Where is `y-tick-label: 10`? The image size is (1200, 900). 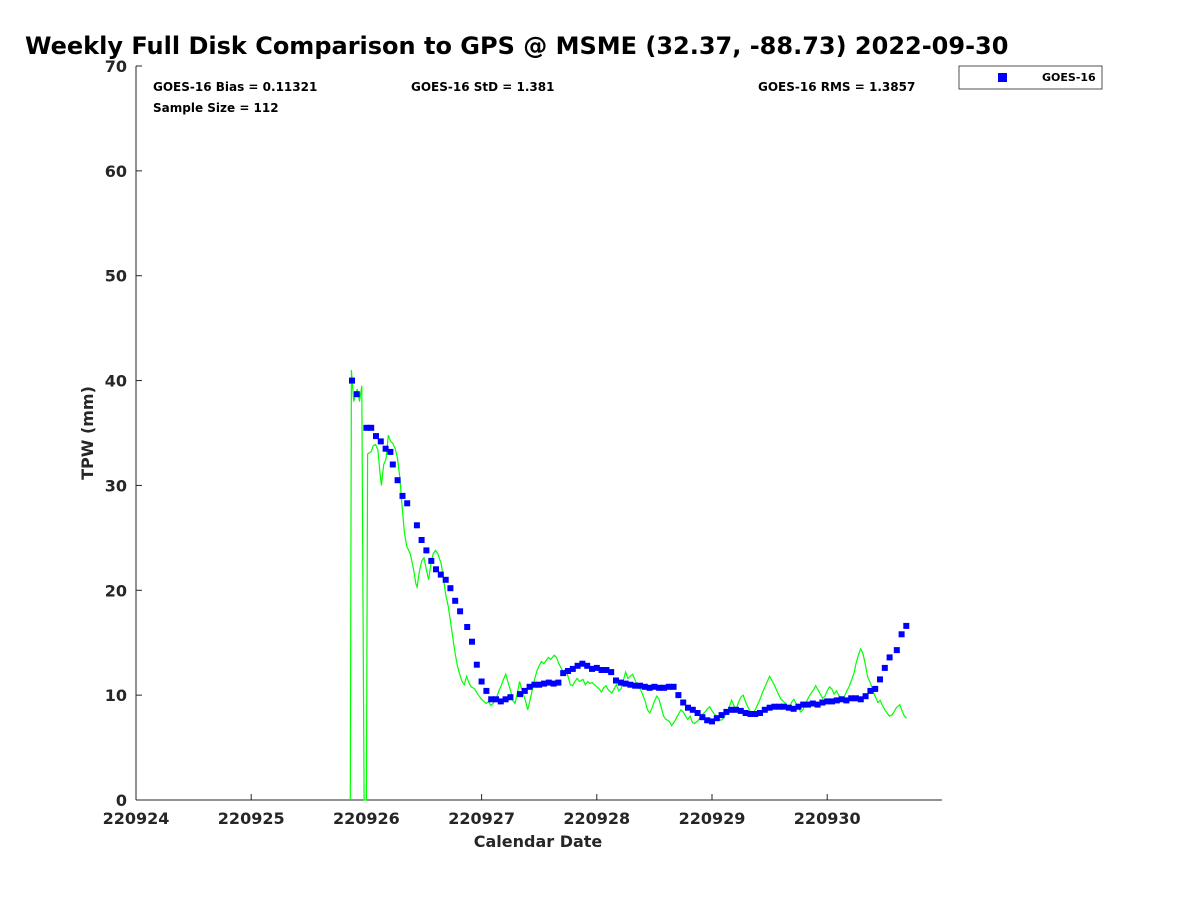
y-tick-label: 10 is located at coordinates (116, 695).